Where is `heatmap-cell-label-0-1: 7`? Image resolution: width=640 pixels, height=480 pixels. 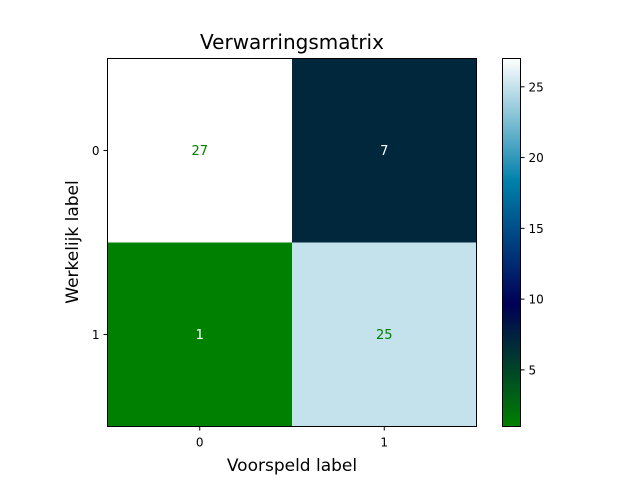 heatmap-cell-label-0-1: 7 is located at coordinates (384, 151).